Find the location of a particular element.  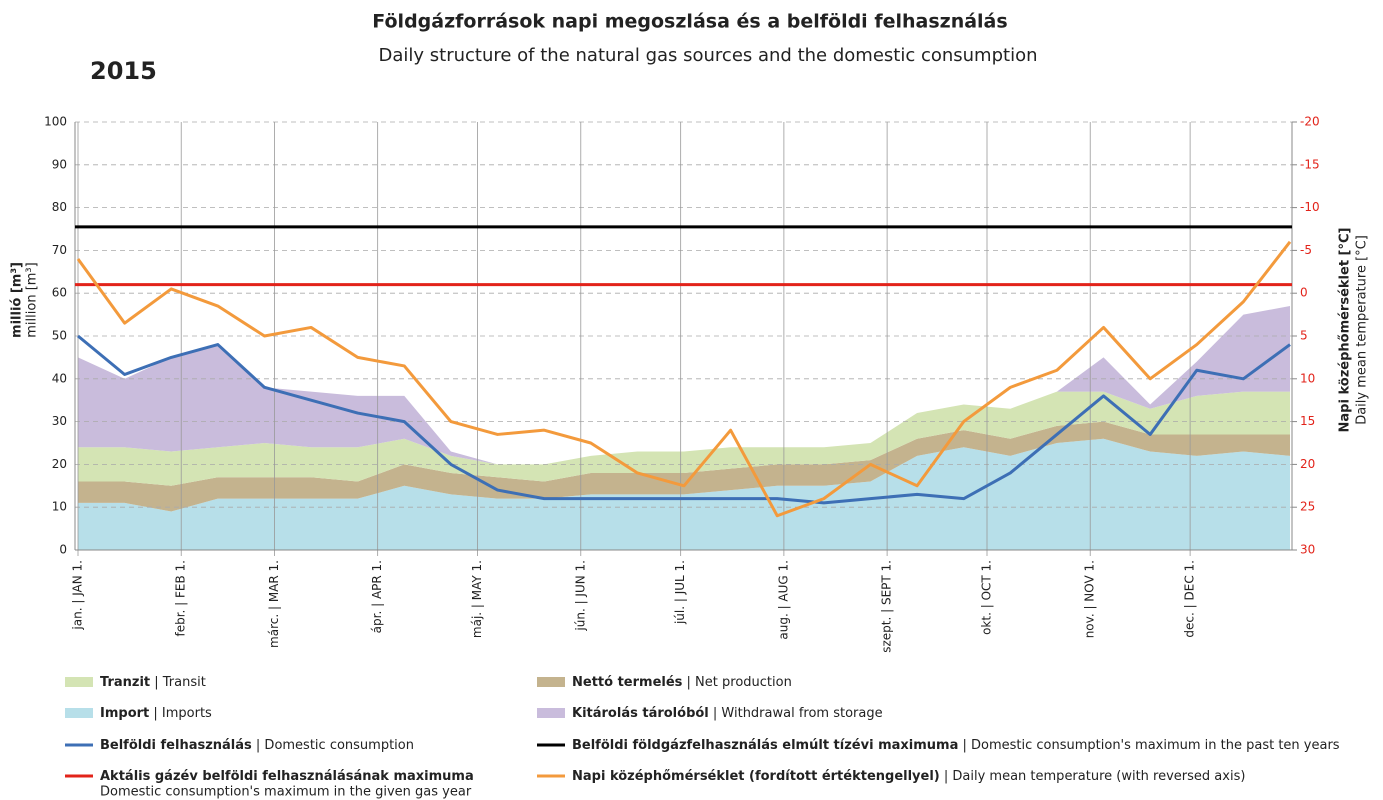

y-tick-label: 20 is located at coordinates (59, 464).